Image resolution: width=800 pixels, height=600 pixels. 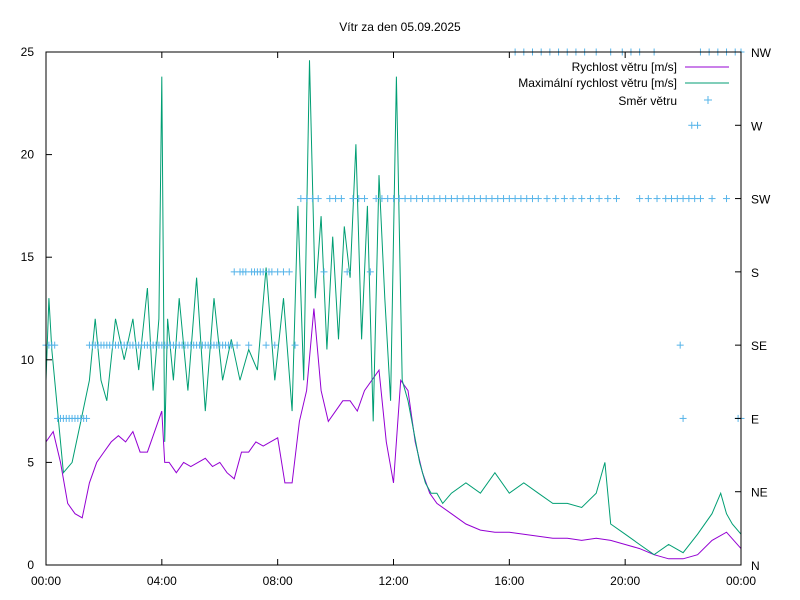 I want to click on x-tick-label: 08:00, so click(x=278, y=581).